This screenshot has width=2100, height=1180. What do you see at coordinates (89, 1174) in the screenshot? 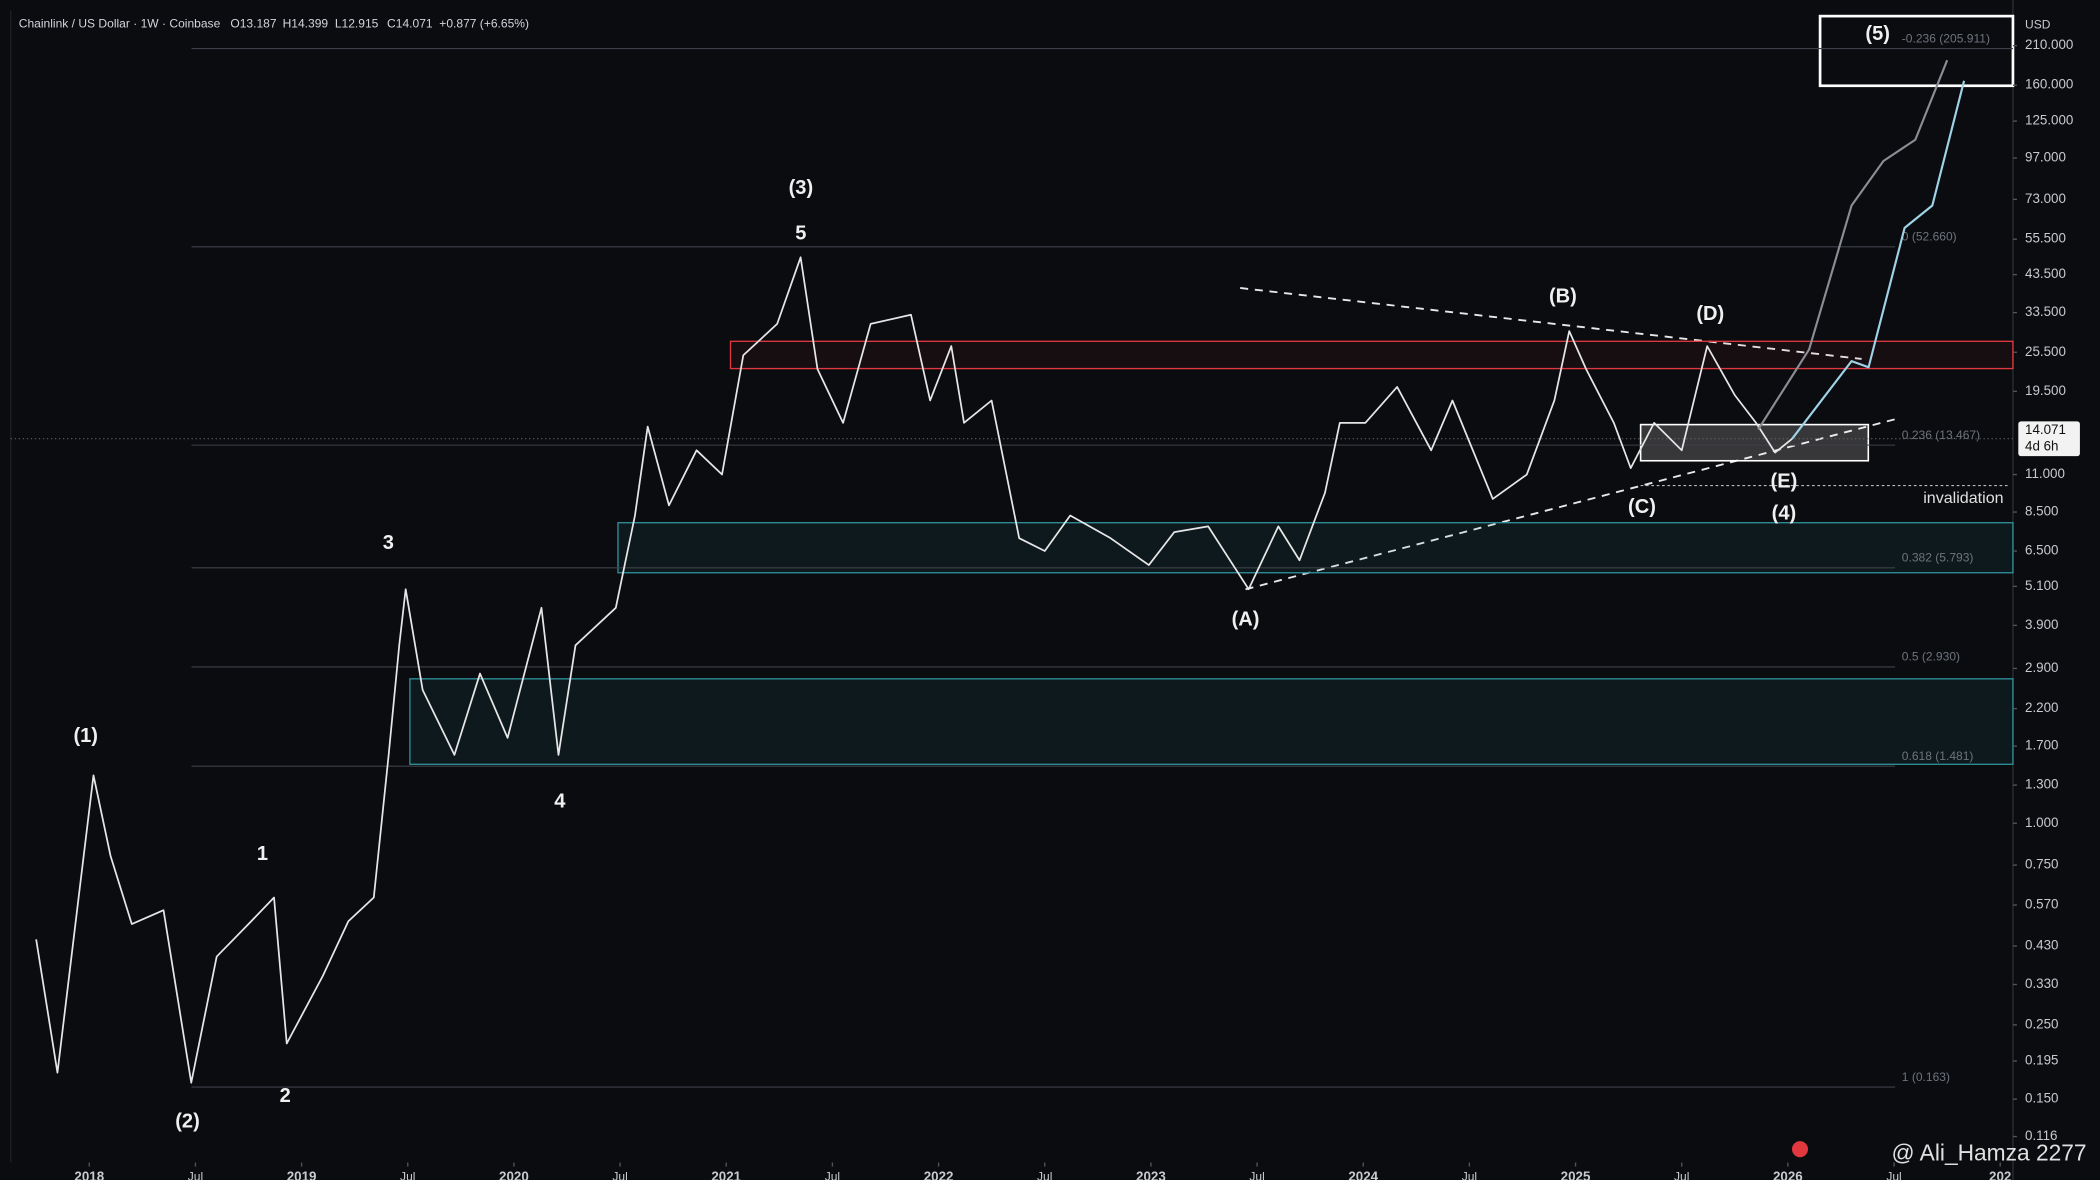
I see `x-tick-label: 2018` at bounding box center [89, 1174].